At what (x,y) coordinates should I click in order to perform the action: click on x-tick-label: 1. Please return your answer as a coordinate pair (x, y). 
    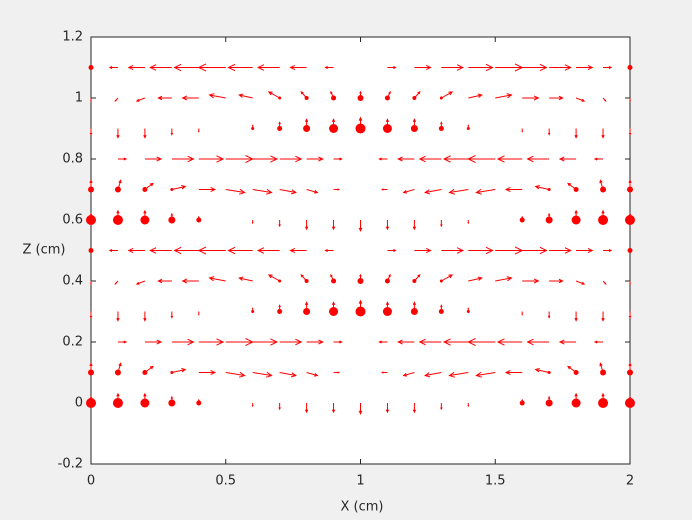
    Looking at the image, I should click on (360, 481).